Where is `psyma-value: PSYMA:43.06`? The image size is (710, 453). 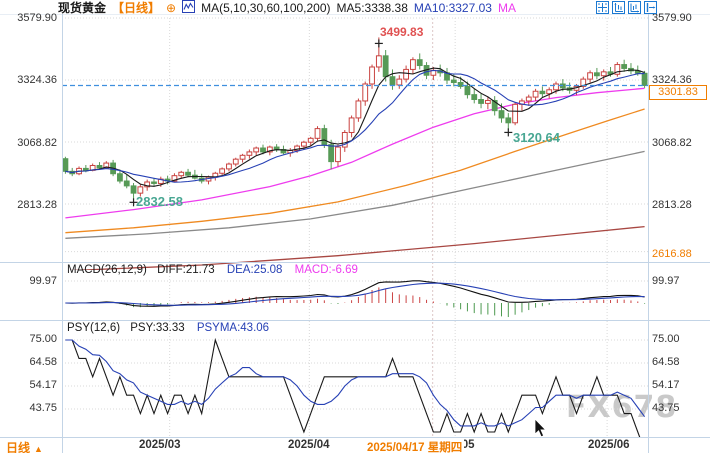
psyma-value: PSYMA:43.06 is located at coordinates (233, 328).